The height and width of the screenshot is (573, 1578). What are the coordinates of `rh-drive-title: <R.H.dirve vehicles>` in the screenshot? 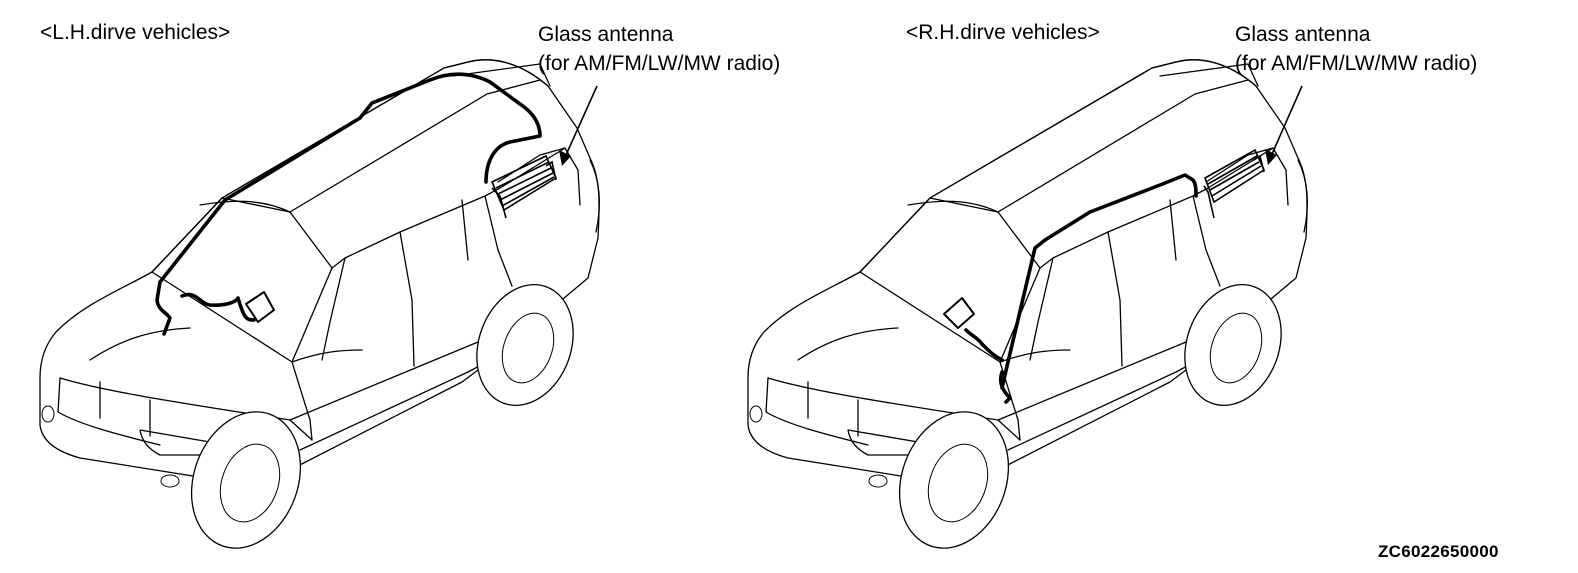 It's located at (1003, 32).